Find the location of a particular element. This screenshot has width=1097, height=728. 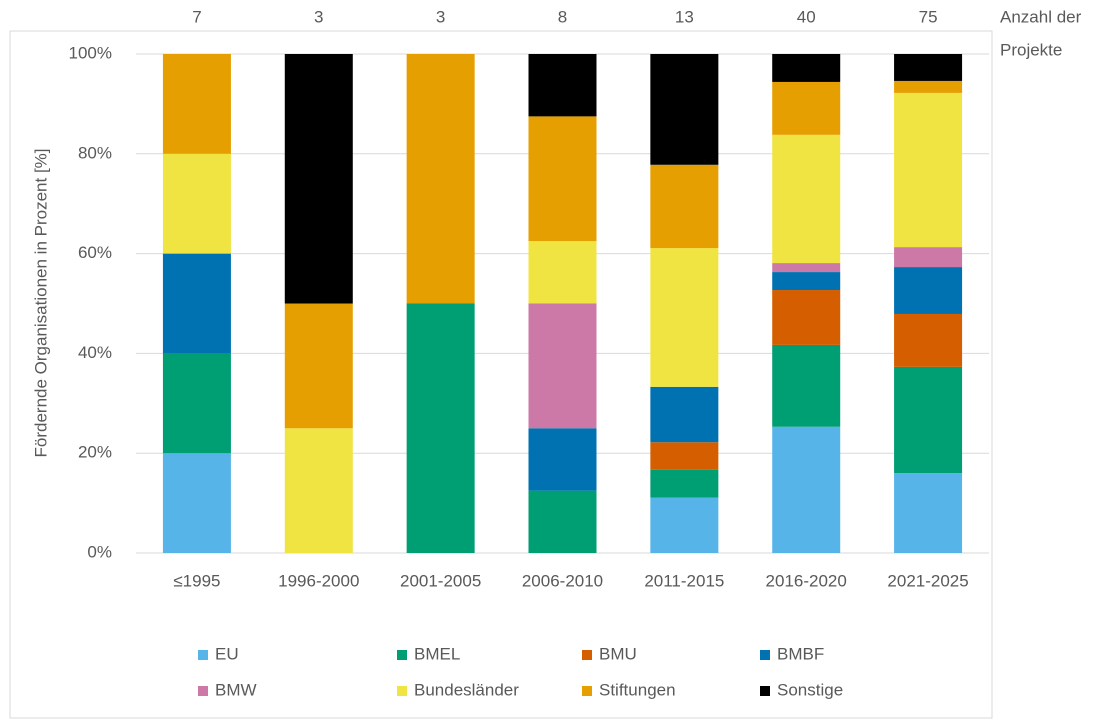

x-tick-label: 2006-2010 is located at coordinates (562, 580).